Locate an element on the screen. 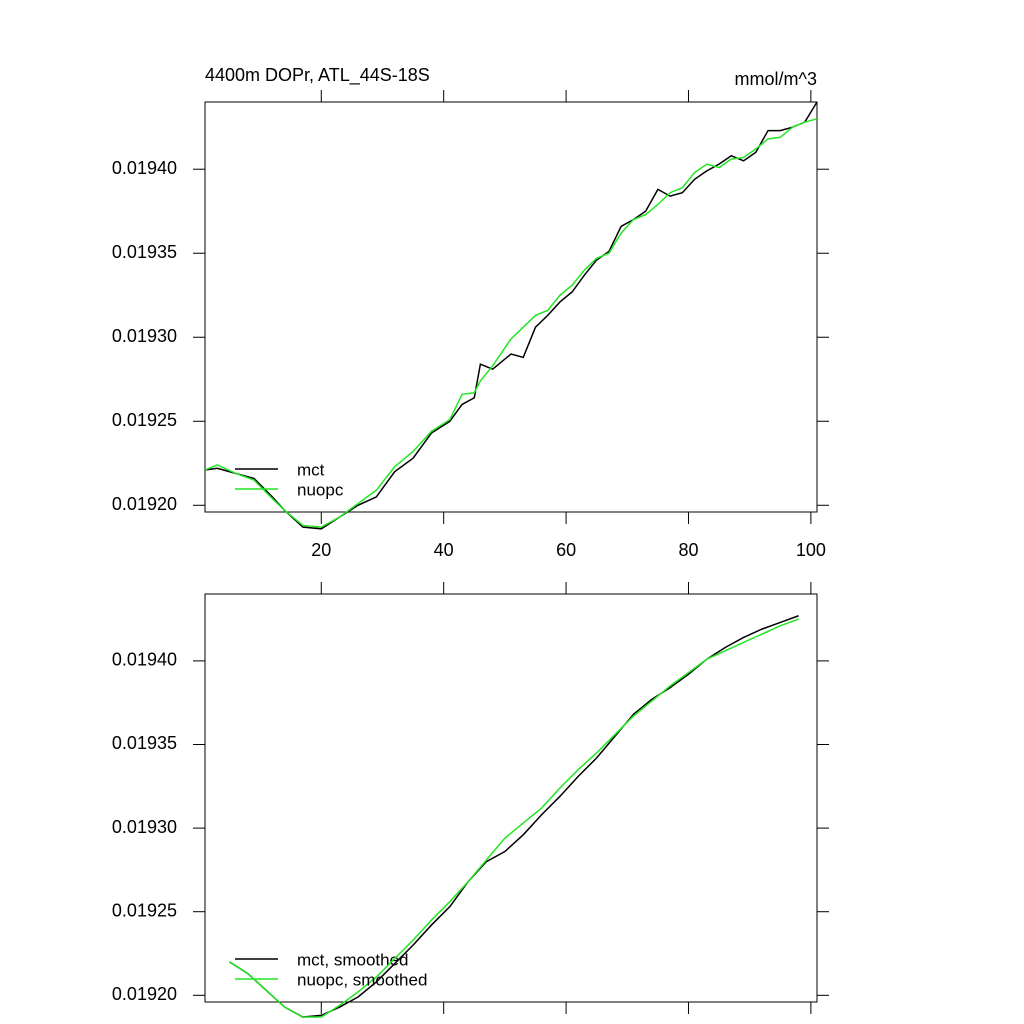 The width and height of the screenshot is (1024, 1024). legend-label: mct, smoothed is located at coordinates (353, 959).